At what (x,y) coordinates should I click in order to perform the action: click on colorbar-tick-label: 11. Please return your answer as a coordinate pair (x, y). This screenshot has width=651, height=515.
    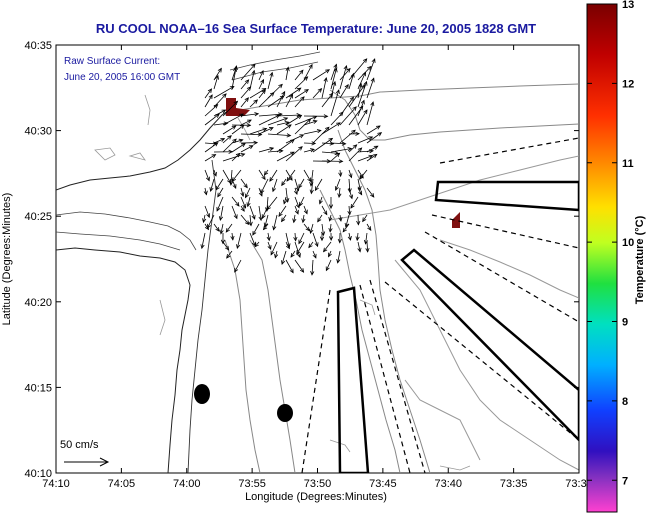
    Looking at the image, I should click on (628, 164).